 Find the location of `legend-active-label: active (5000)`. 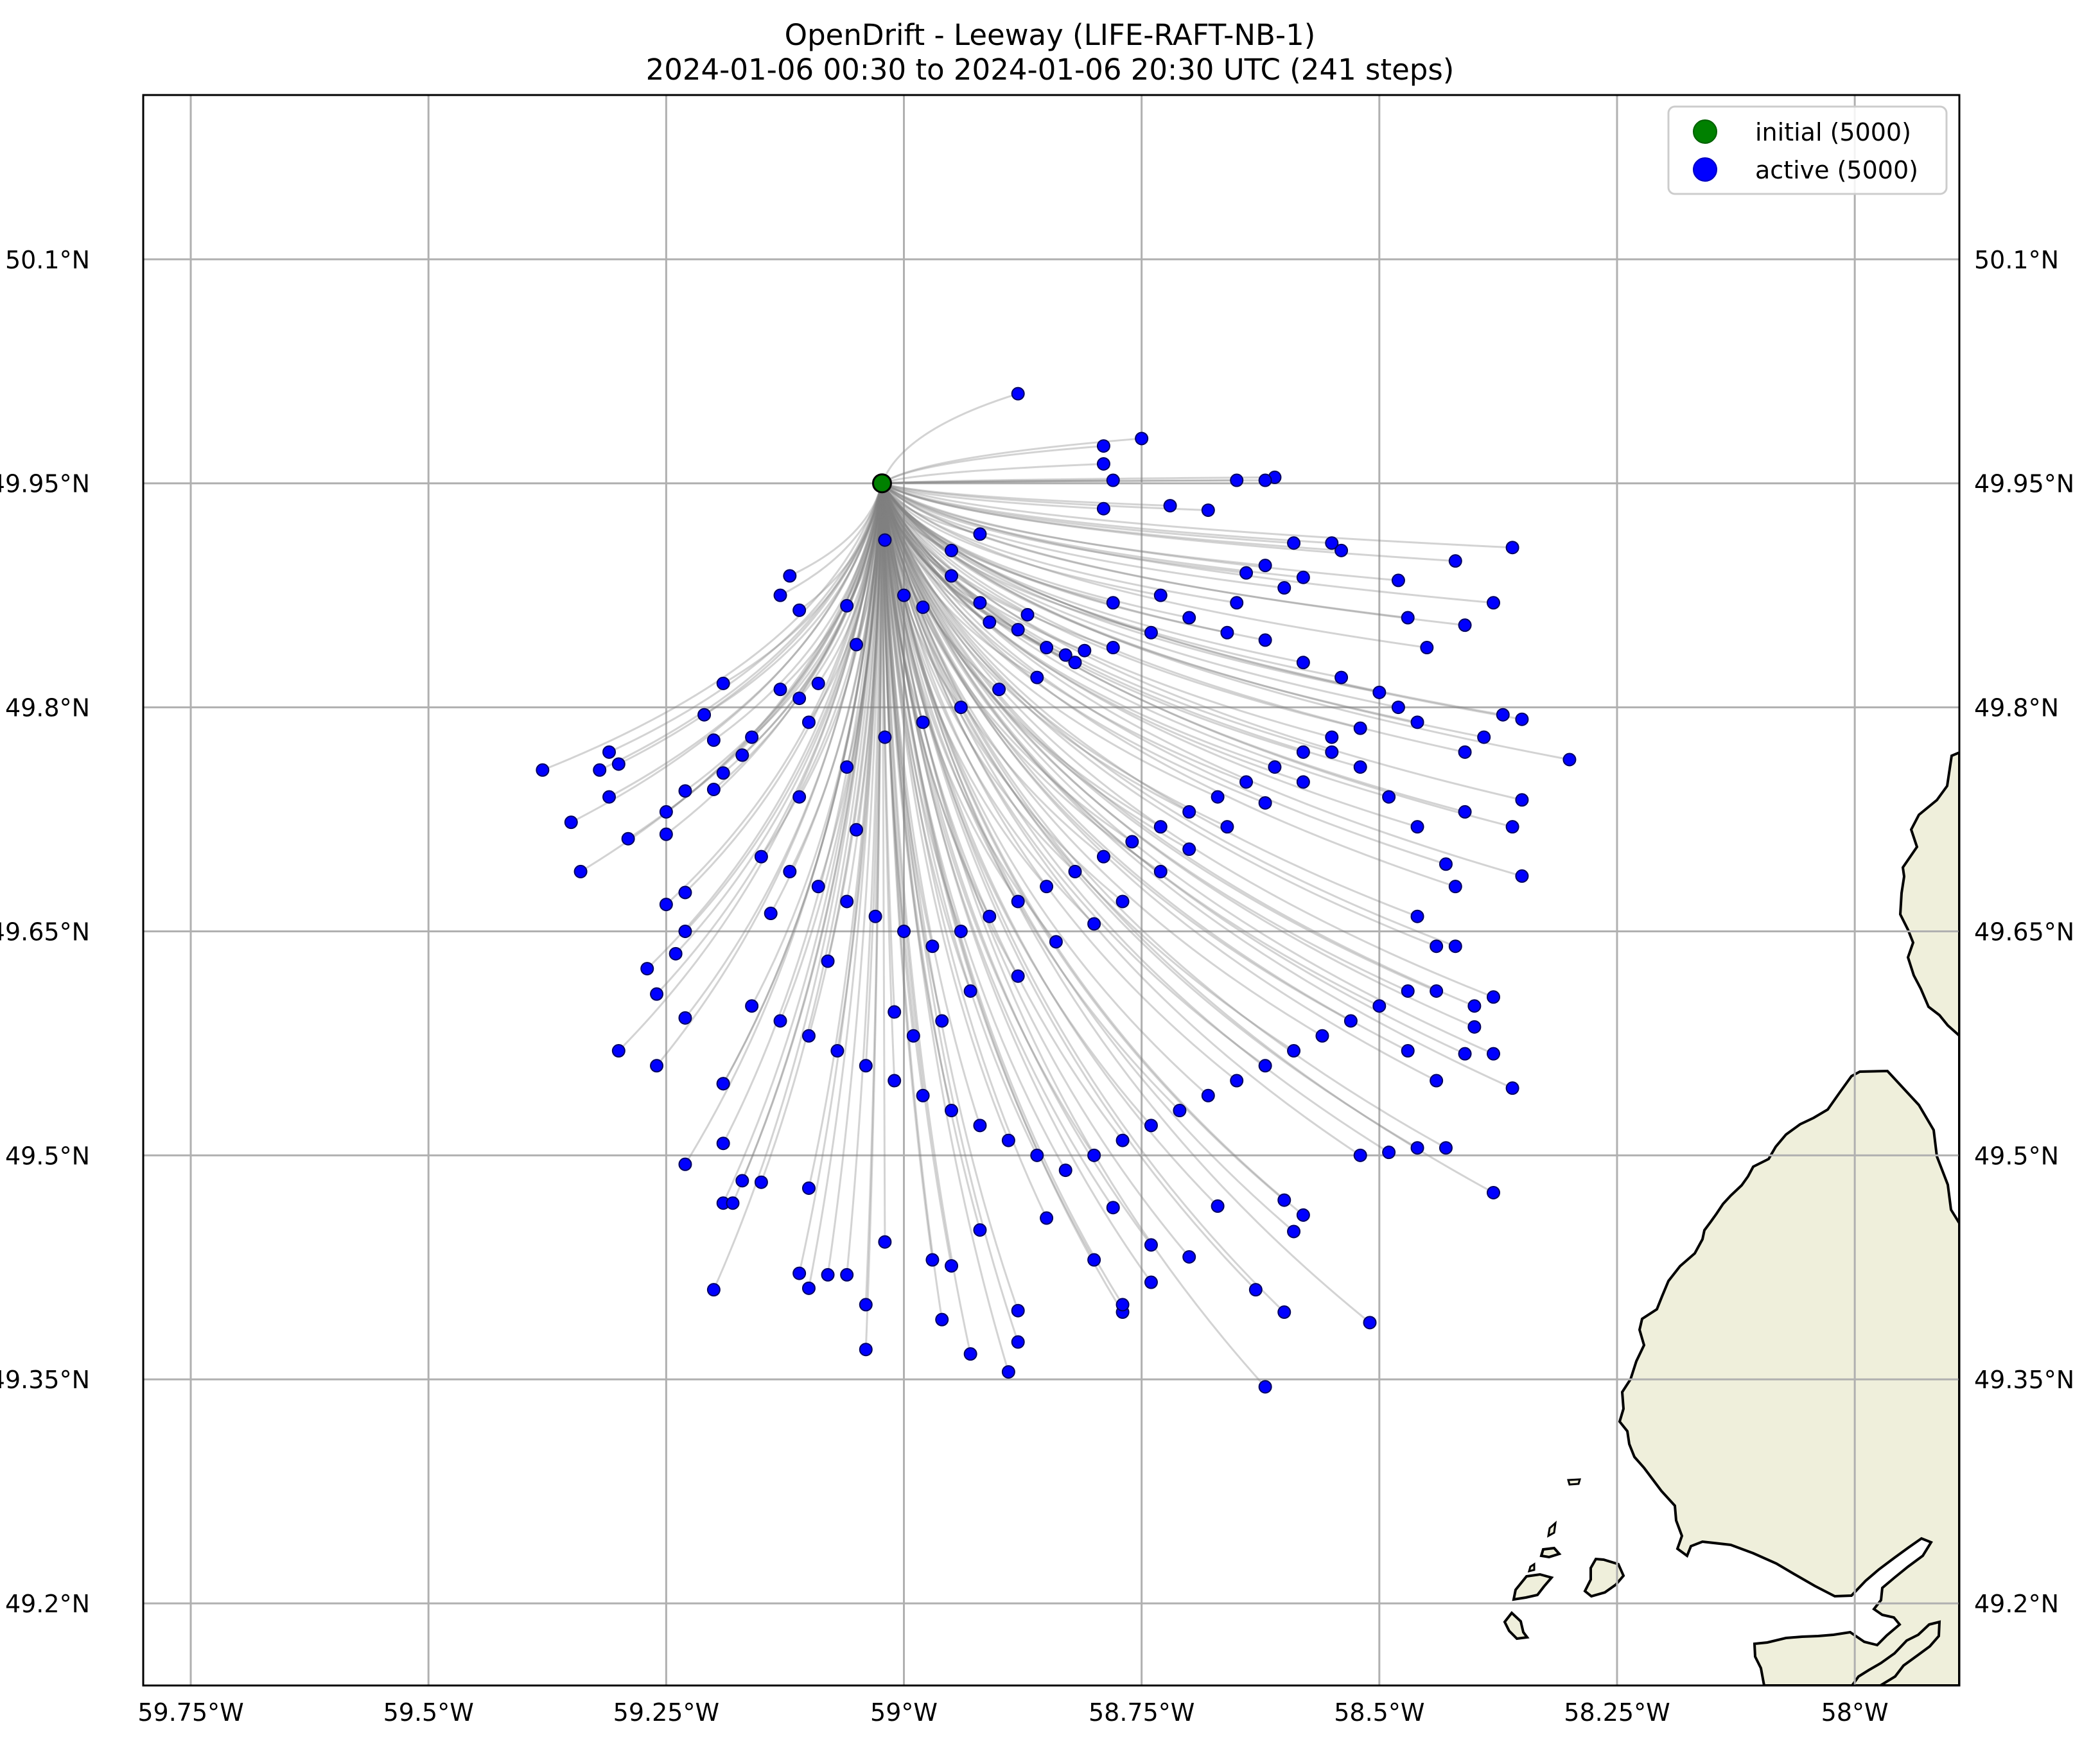

legend-active-label: active (5000) is located at coordinates (1836, 170).